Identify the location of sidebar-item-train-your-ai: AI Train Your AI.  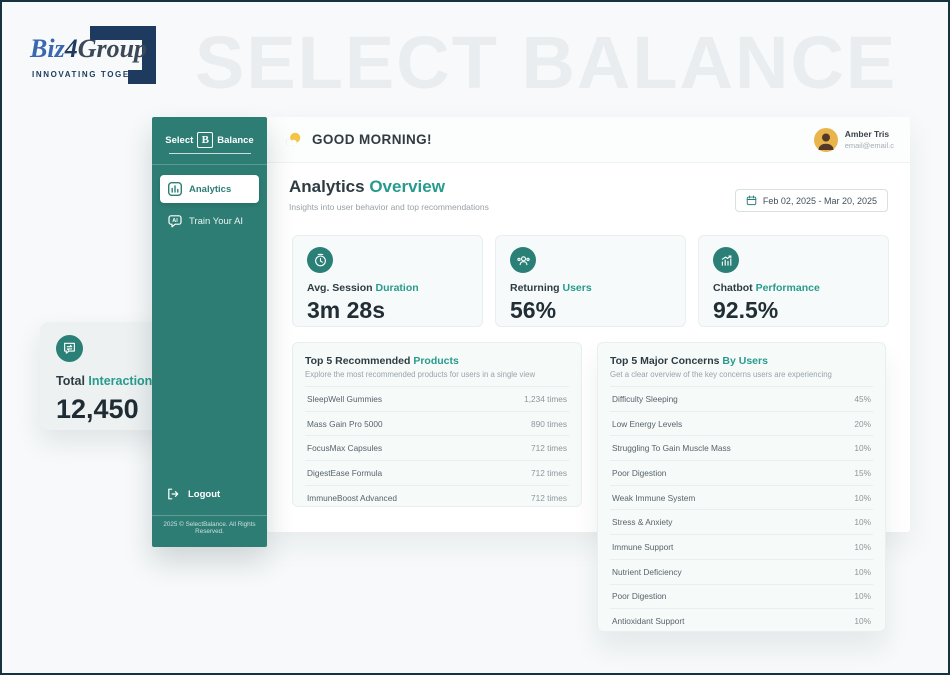
(209, 221).